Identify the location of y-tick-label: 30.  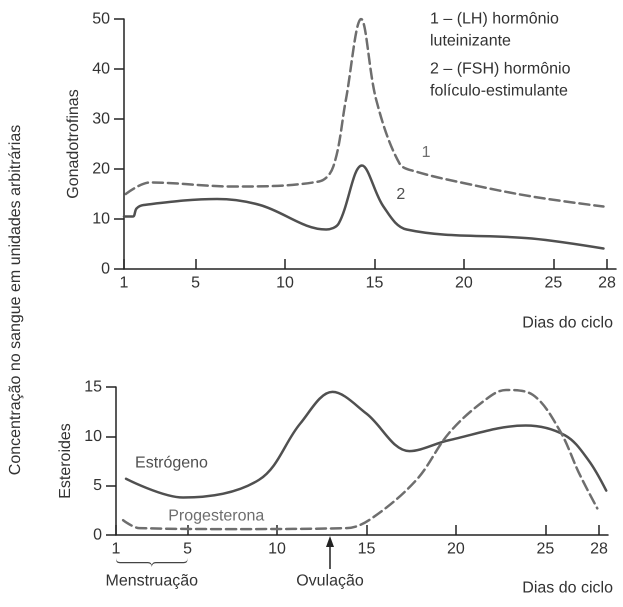
(101, 119).